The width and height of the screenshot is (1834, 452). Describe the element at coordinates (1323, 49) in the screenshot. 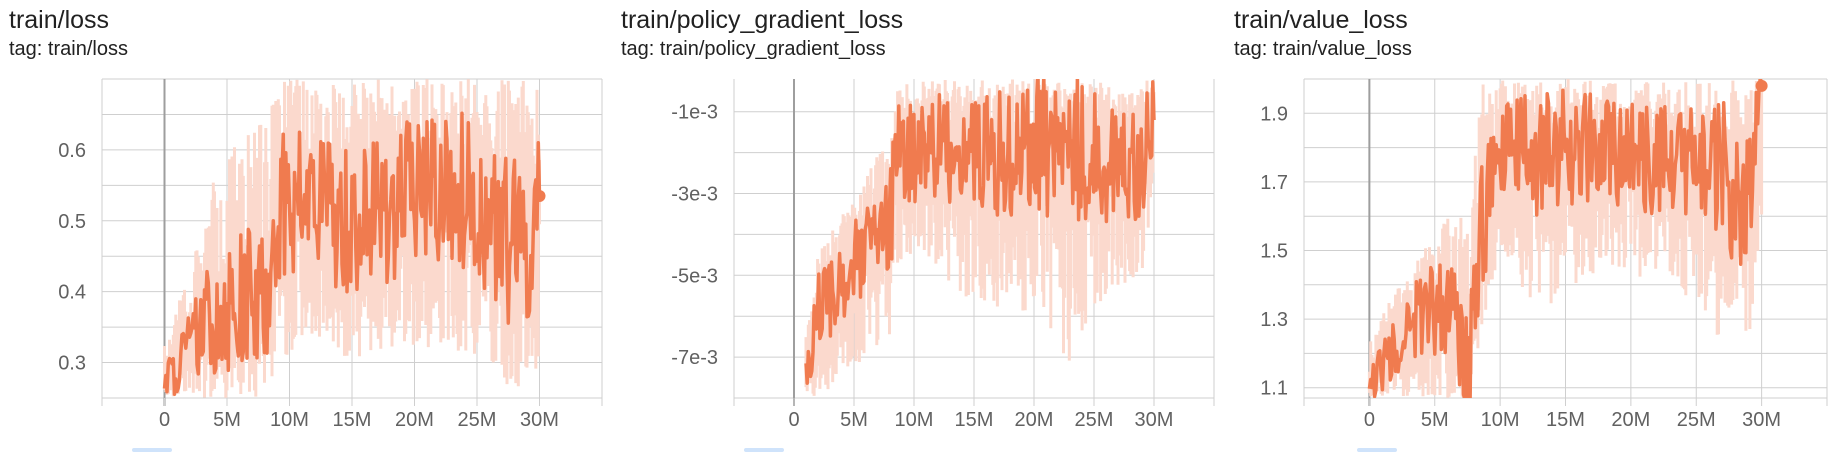

I see `chart-tag: tag: train/value_loss` at that location.